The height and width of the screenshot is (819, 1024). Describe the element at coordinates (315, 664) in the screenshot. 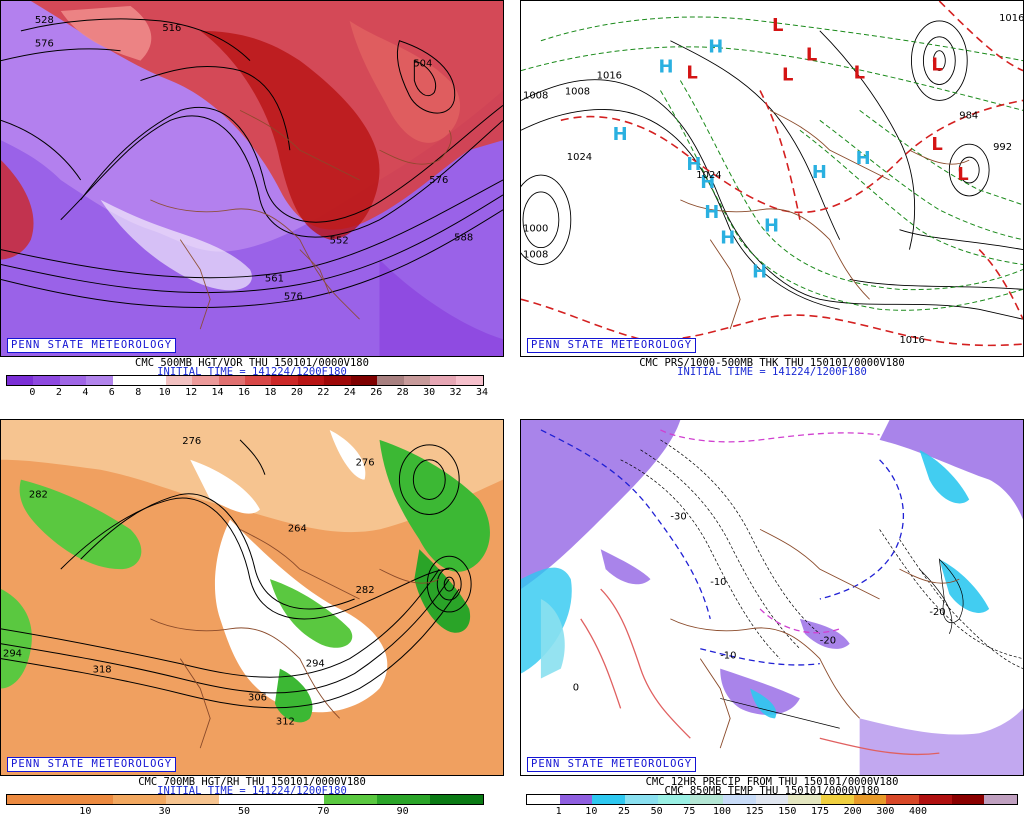

I see `contour-label: 294` at that location.